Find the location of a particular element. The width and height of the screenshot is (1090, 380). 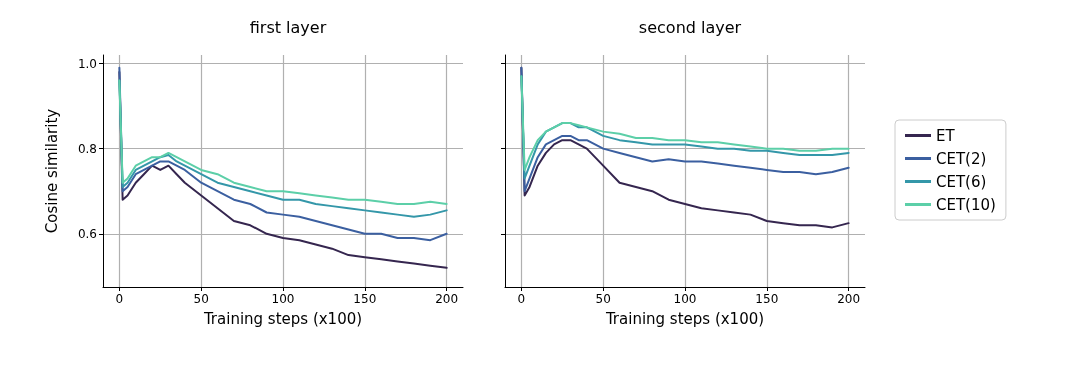

chart-title: second layer is located at coordinates (690, 27).